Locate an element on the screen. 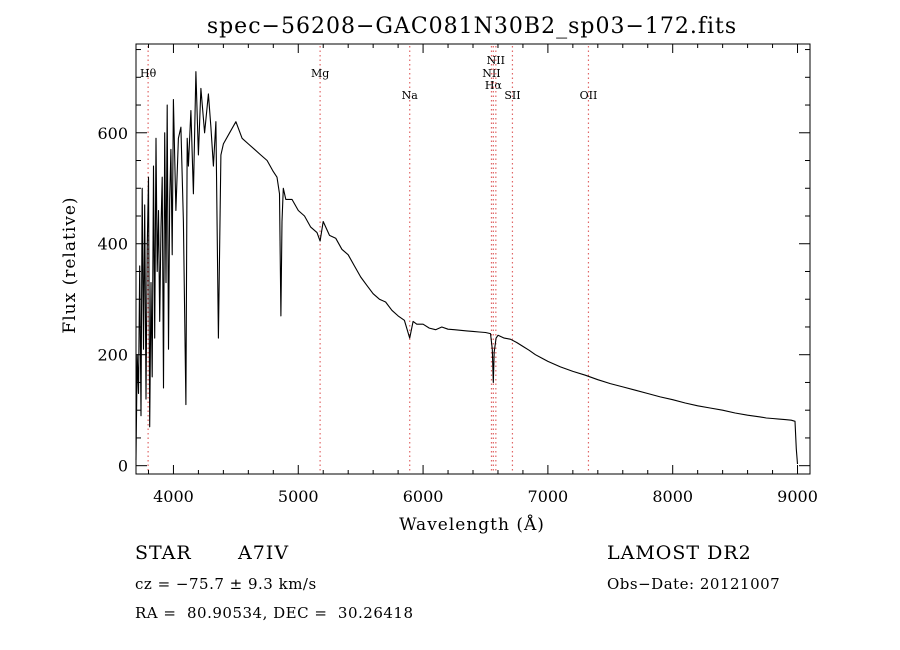  obs-date-label: Obs−Date: 20121007 is located at coordinates (694, 584).